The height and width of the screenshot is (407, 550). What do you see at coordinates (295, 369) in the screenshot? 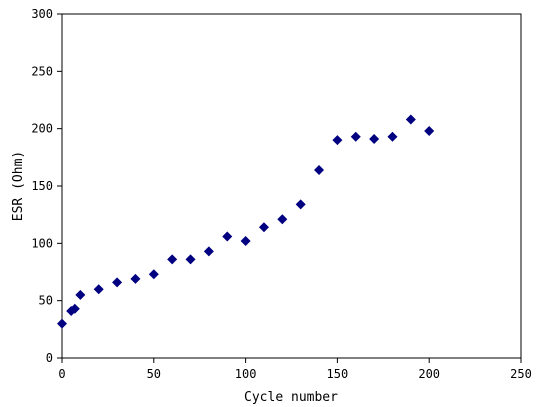
I see `x-axis-ticks: 0 50 100 150 200 250` at bounding box center [295, 369].